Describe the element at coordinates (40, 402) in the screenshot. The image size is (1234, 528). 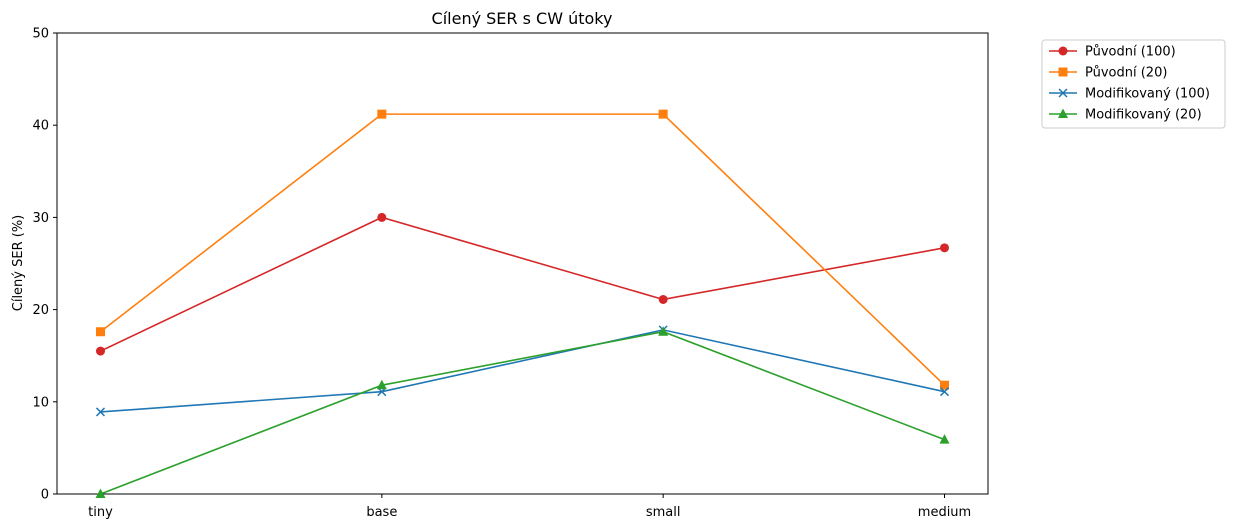
I see `y-tick-label-10: 10` at that location.